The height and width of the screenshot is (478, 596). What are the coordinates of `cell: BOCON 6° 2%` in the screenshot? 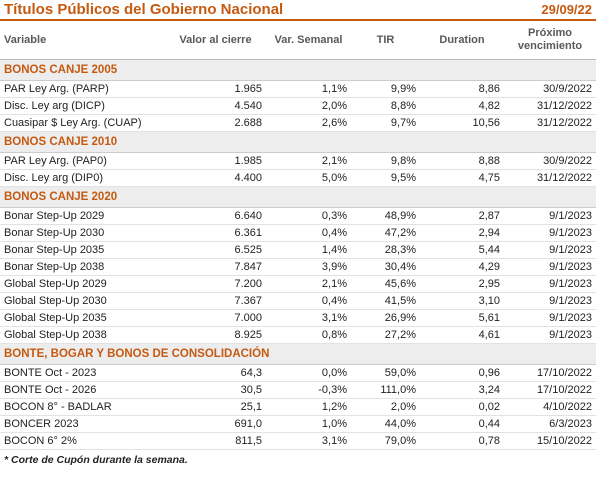 It's located at (82, 441).